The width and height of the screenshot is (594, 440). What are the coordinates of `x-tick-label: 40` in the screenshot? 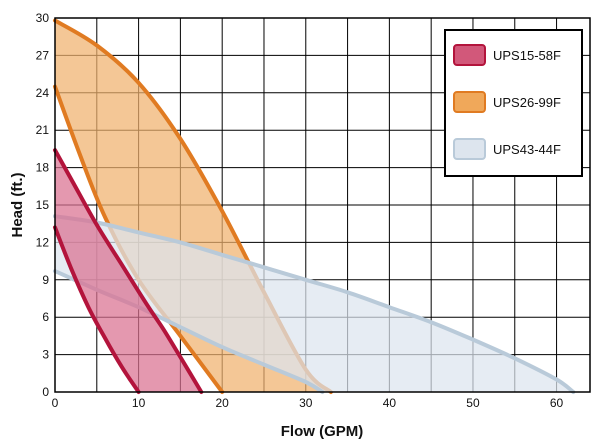 It's located at (390, 403).